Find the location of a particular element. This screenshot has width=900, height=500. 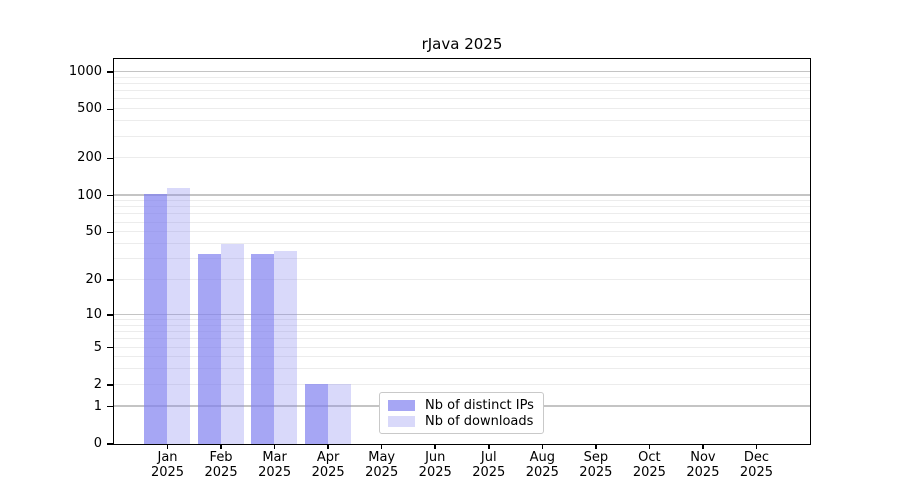

x-tick-dec is located at coordinates (756, 446).